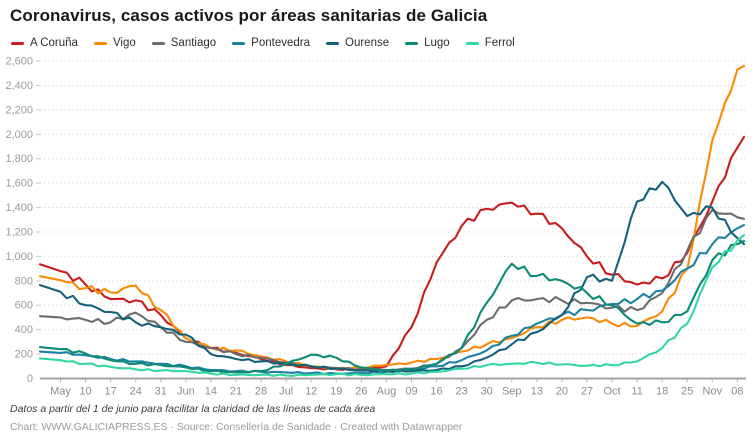 This screenshot has height=447, width=756. I want to click on x-tick-label: 20, so click(562, 392).